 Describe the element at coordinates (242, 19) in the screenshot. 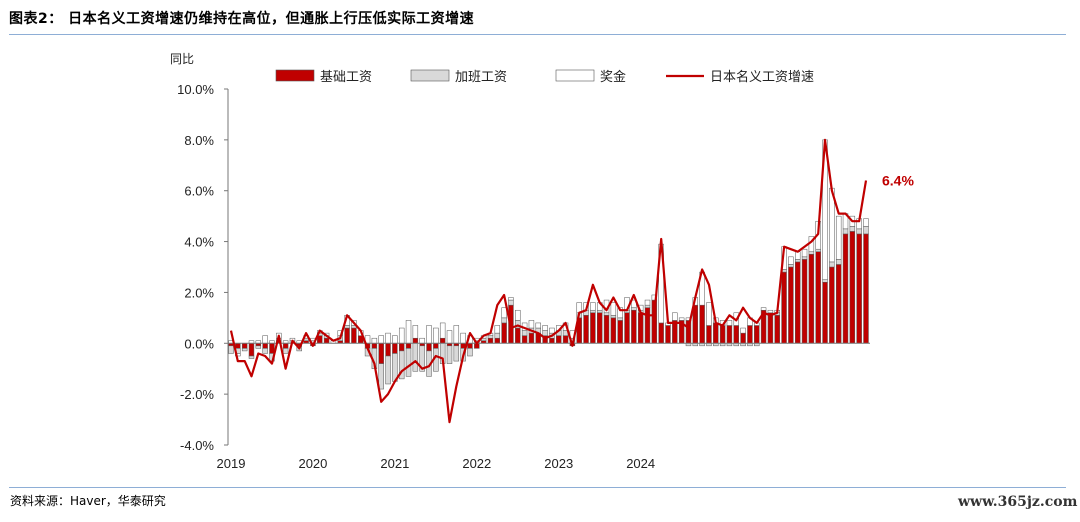

I see `figure-title: 图表2： 日本名义工资增速仍维持在高位，但通胀上行压低实际工资增速` at that location.